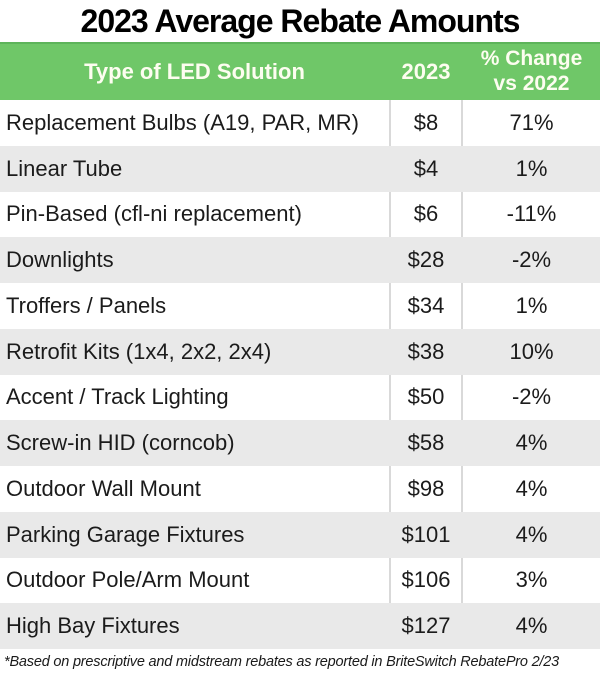  I want to click on cell-led-solution-type: Pin-Based (cfl-ni replacement), so click(154, 214).